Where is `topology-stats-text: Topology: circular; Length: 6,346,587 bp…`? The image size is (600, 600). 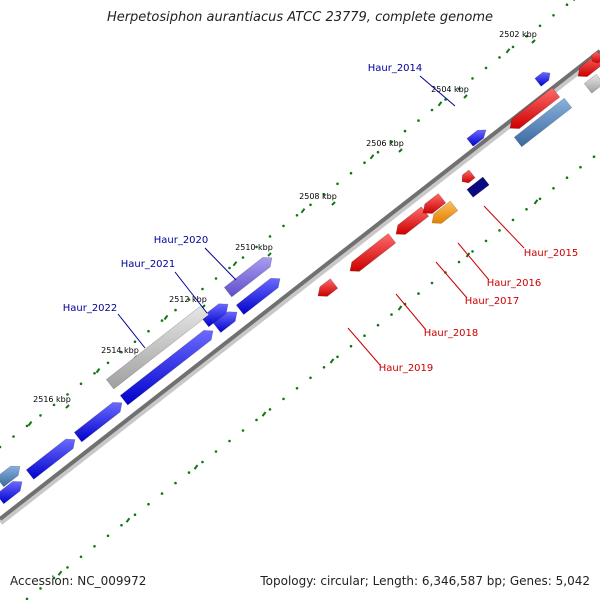 topology-stats-text: Topology: circular; Length: 6,346,587 bp… is located at coordinates (425, 581).